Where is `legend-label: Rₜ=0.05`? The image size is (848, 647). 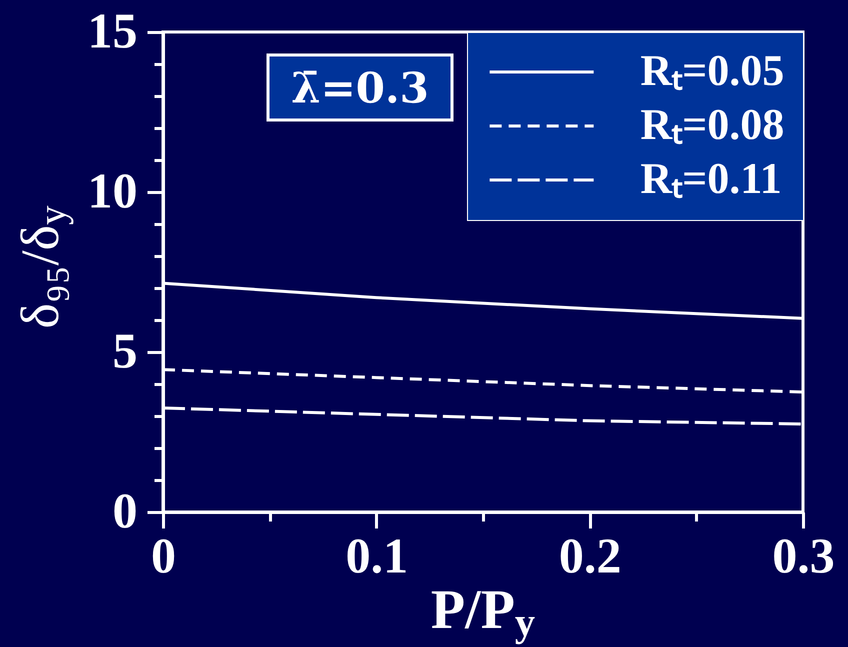 legend-label: Rₜ=0.05 is located at coordinates (712, 70).